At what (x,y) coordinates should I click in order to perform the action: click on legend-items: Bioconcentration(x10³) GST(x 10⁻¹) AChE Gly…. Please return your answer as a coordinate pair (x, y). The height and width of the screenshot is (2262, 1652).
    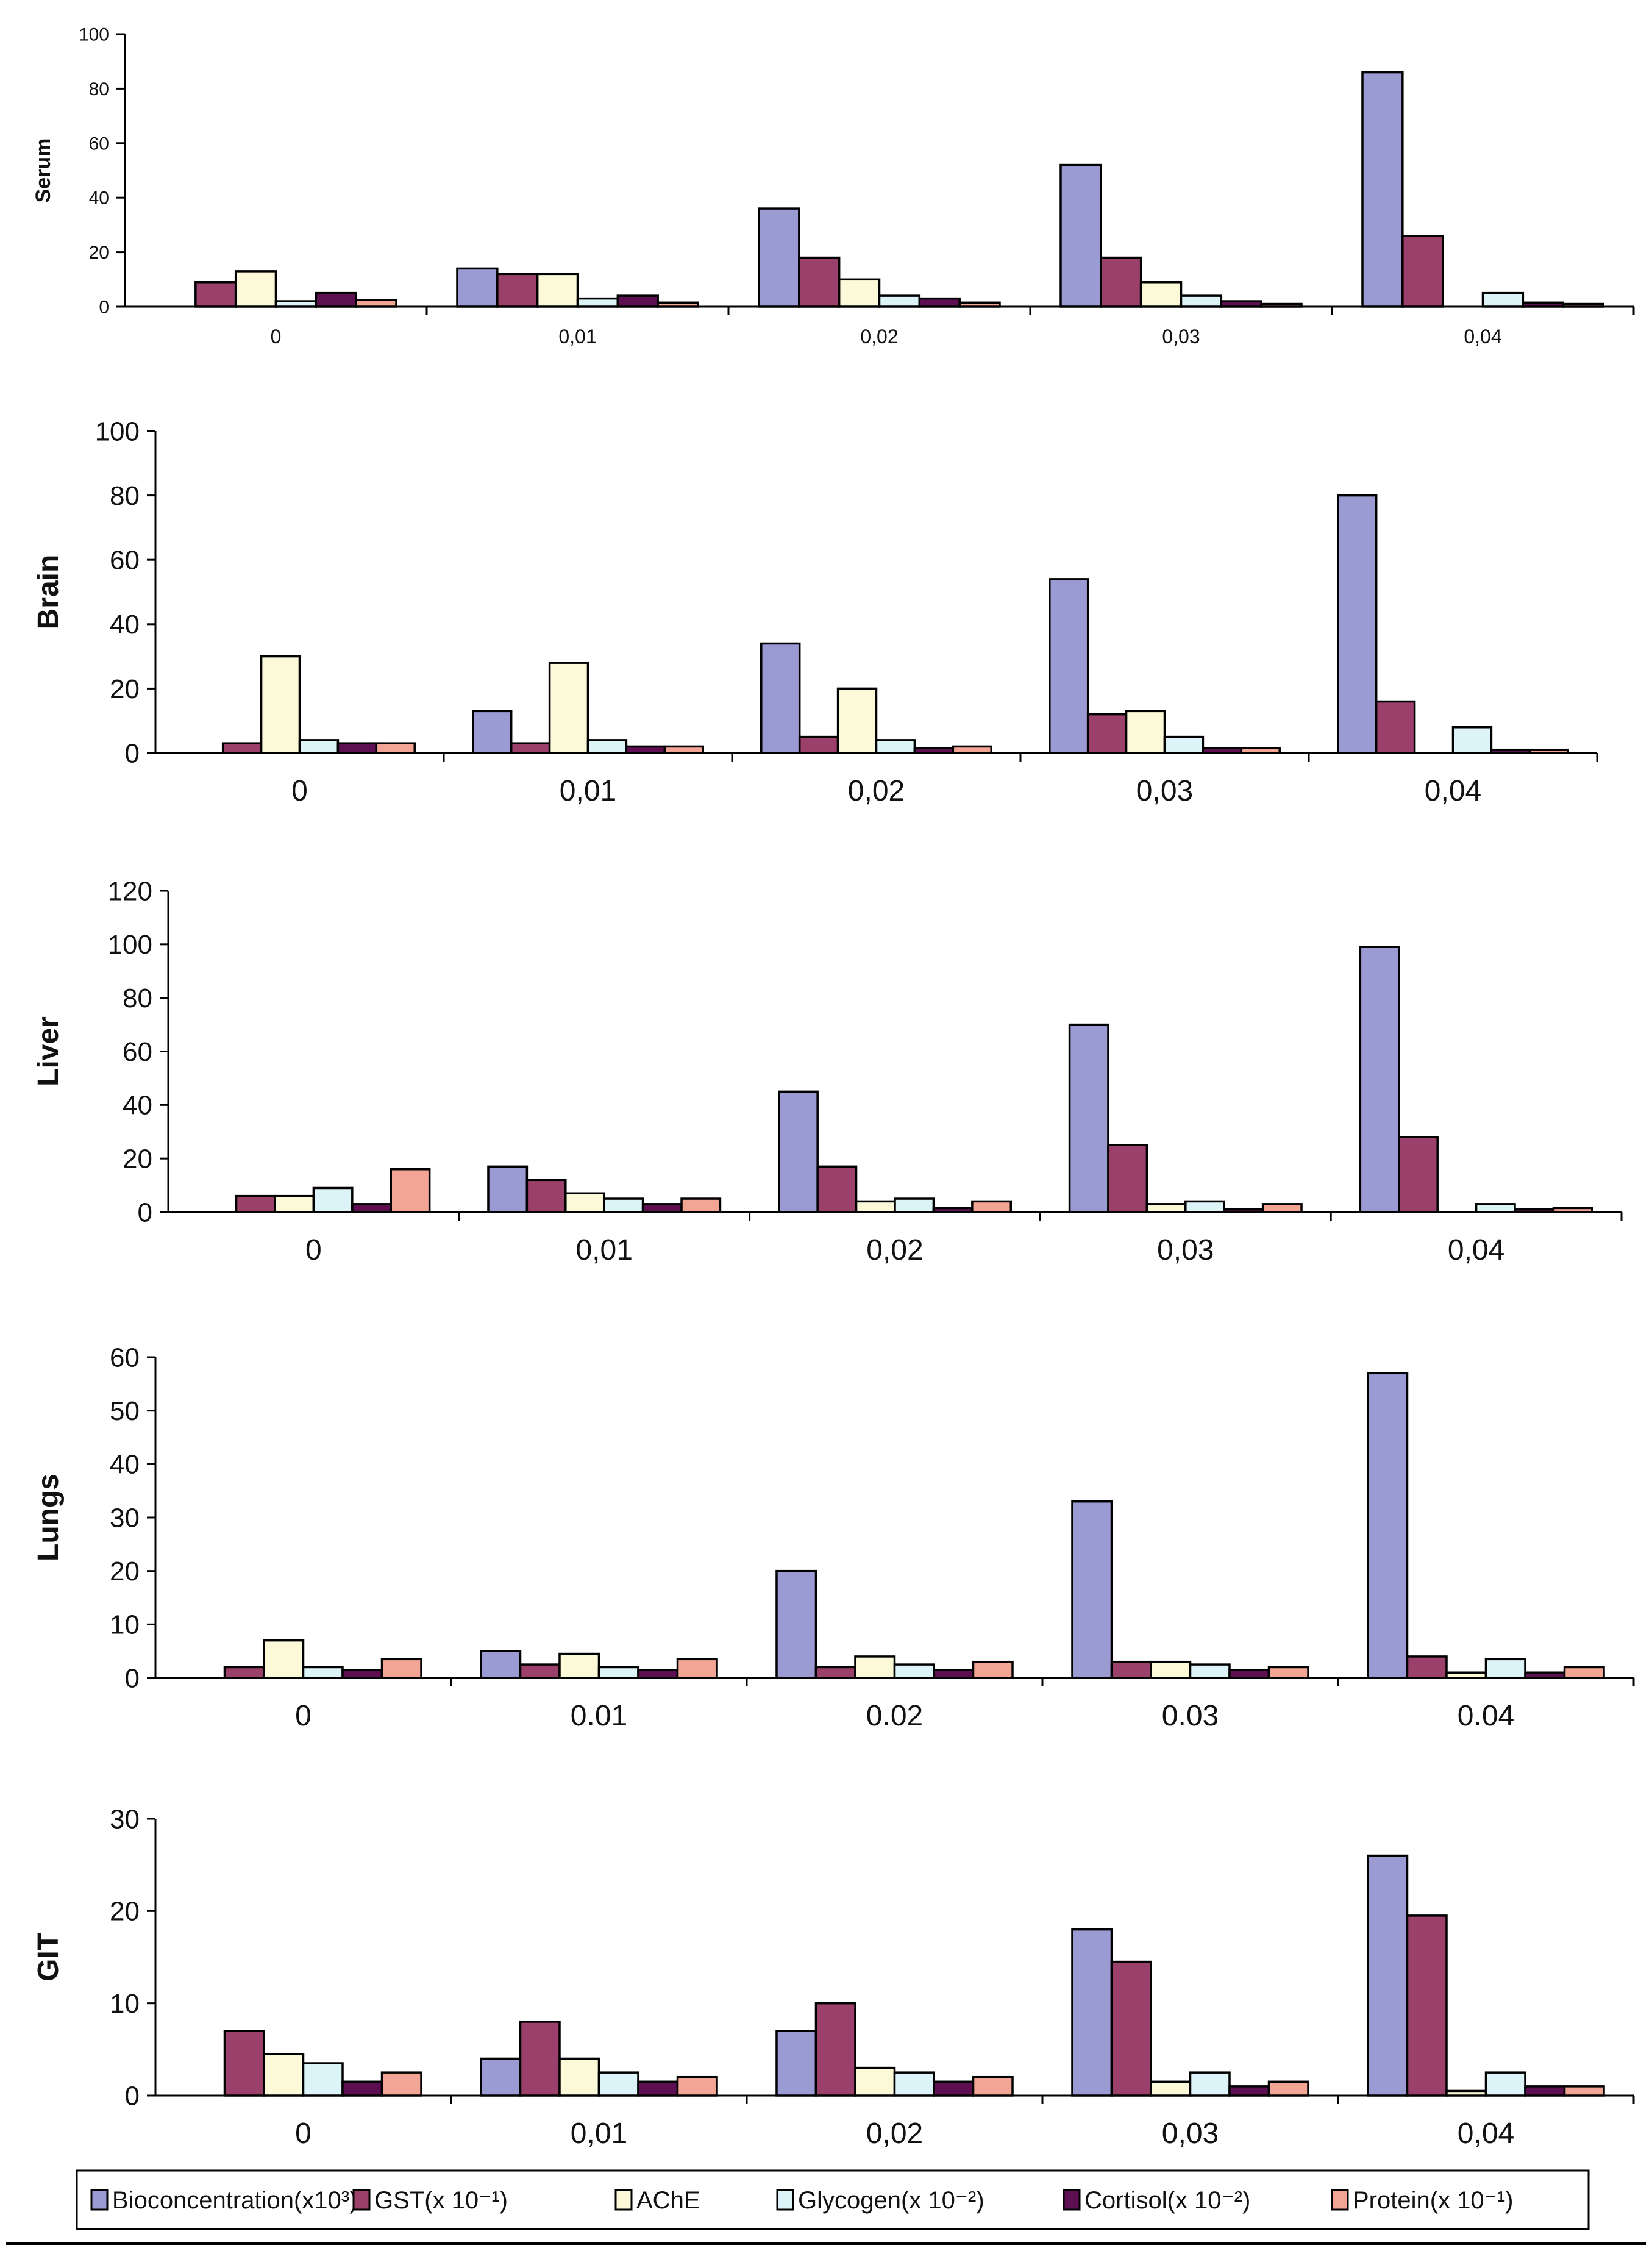
    Looking at the image, I should click on (801, 2200).